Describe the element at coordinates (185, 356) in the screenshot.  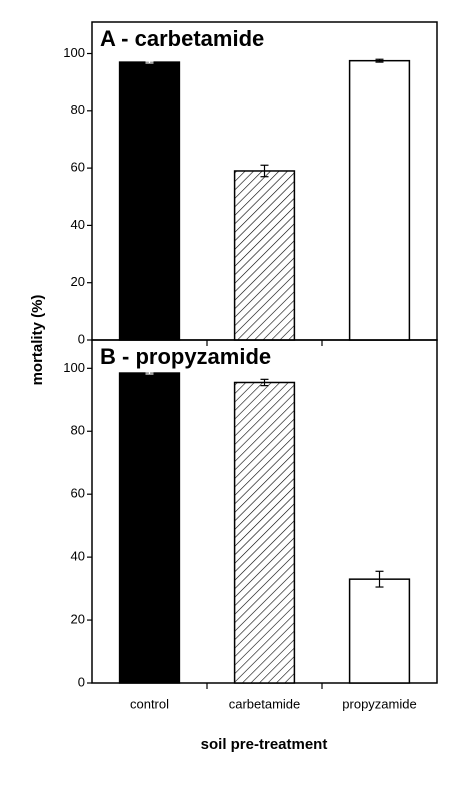
I see `panel-title: B - propyzamide` at that location.